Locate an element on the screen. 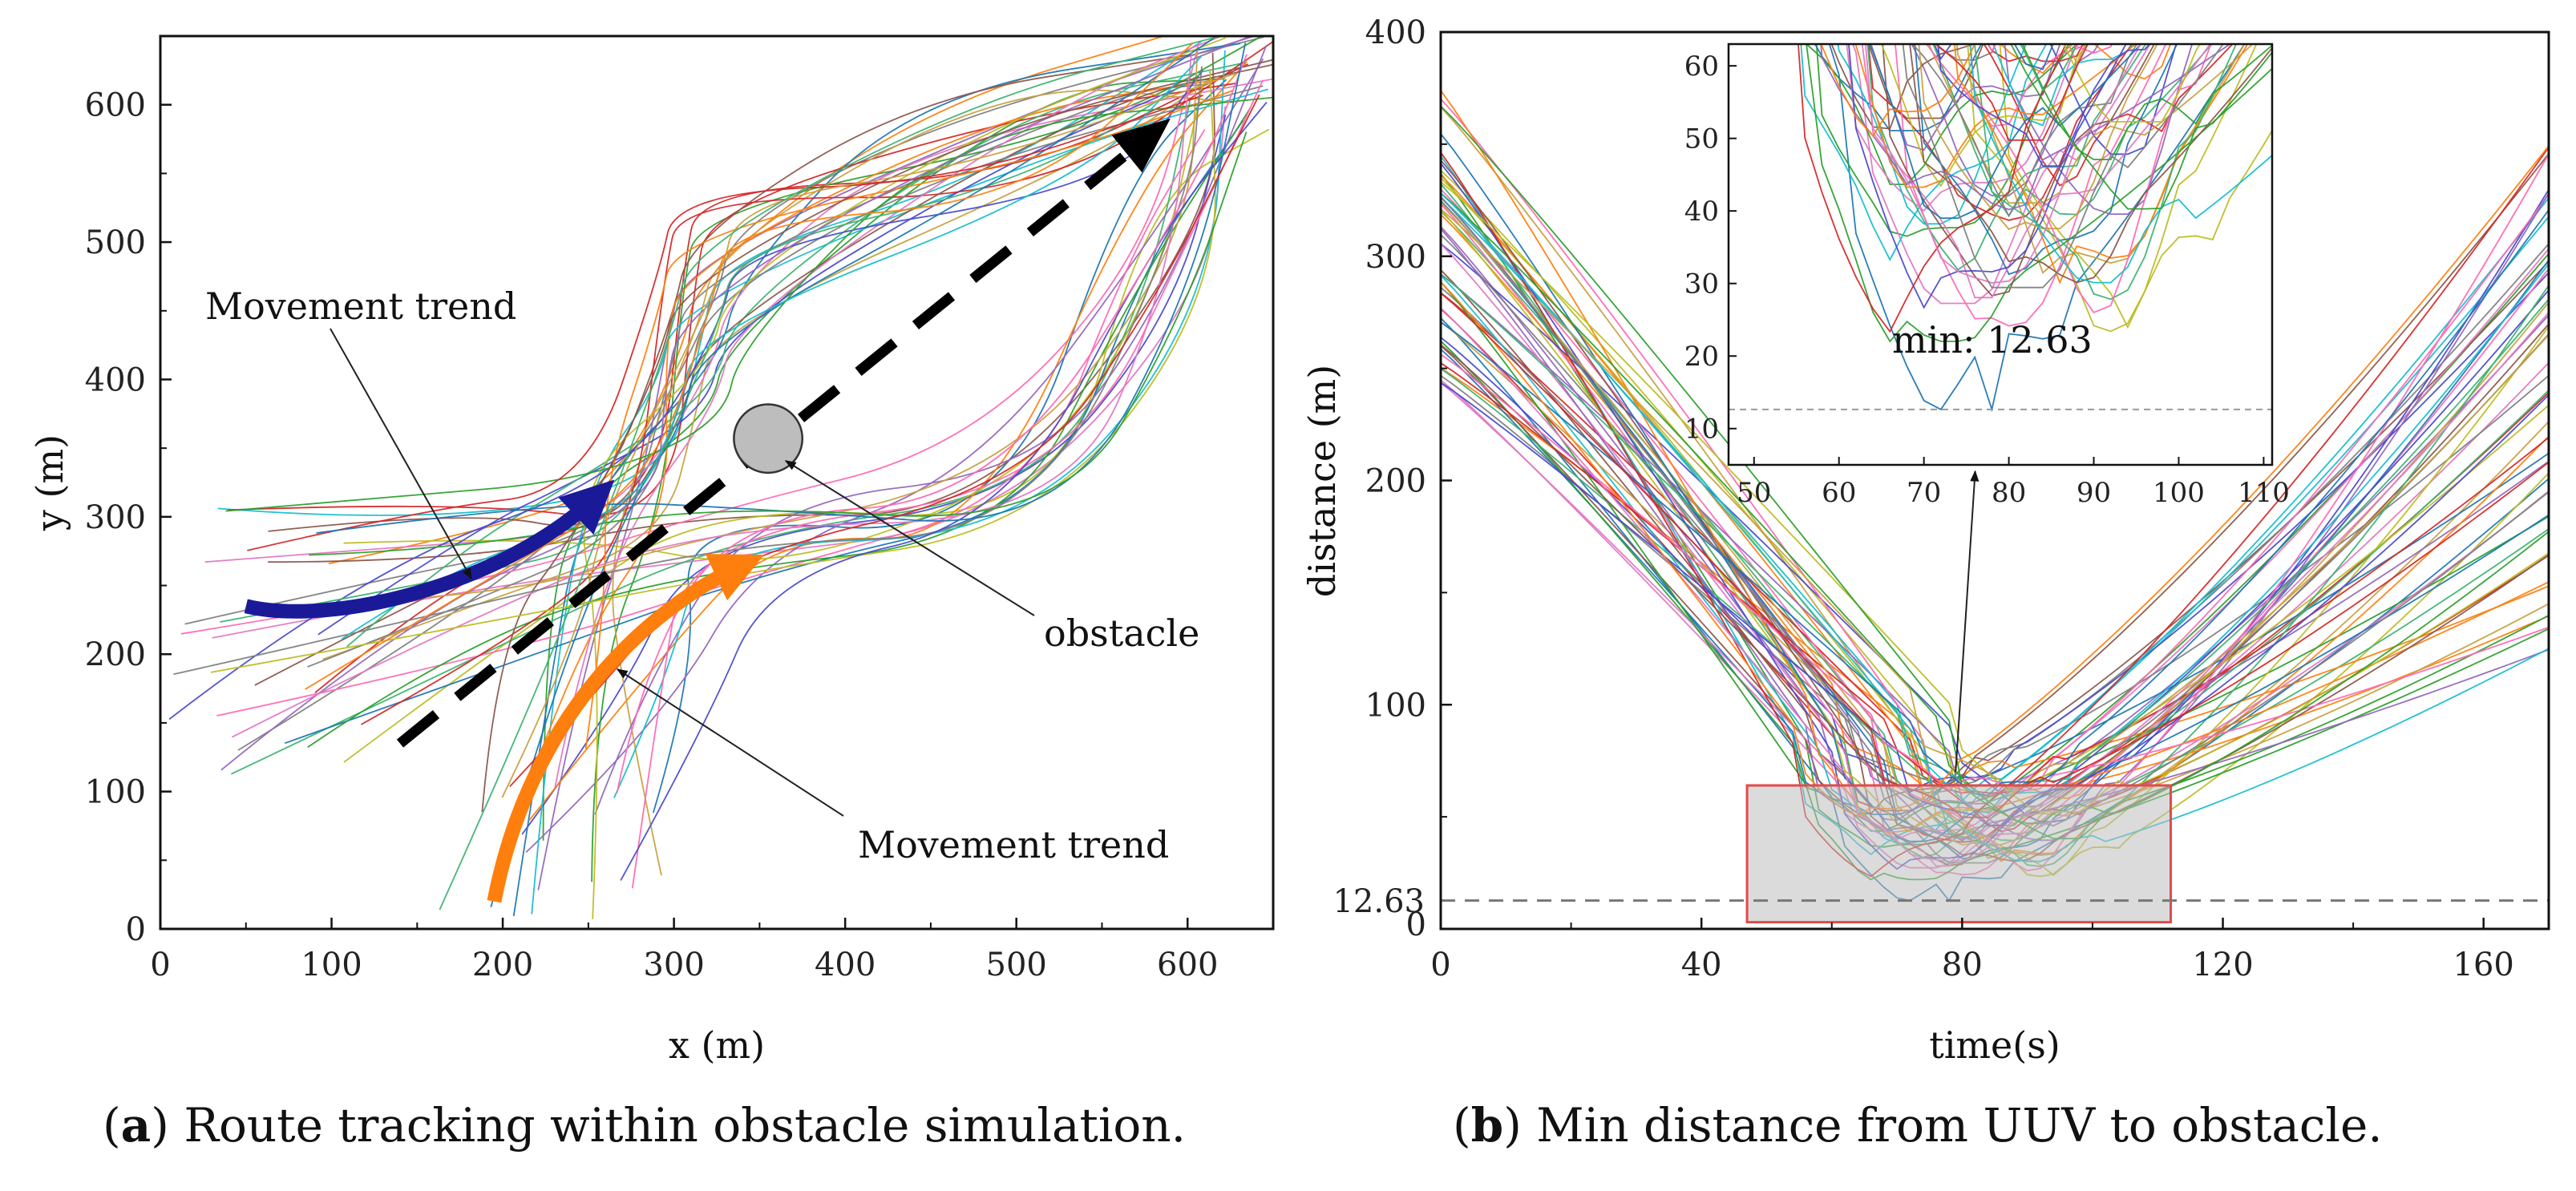 The height and width of the screenshot is (1191, 2576). leader-line-upper-trend is located at coordinates (401, 454).